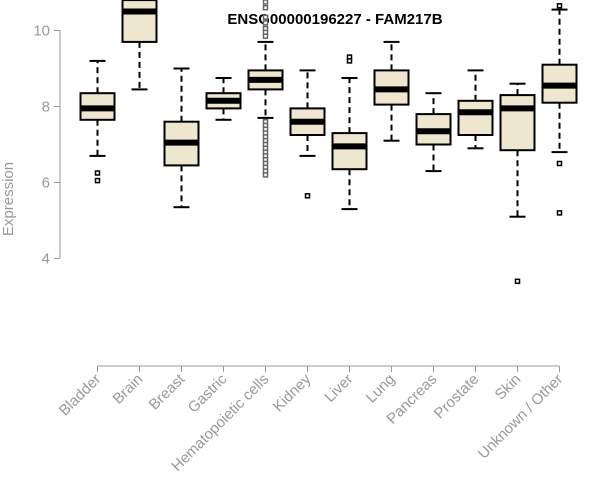  What do you see at coordinates (46, 107) in the screenshot?
I see `y-tick-label: 8` at bounding box center [46, 107].